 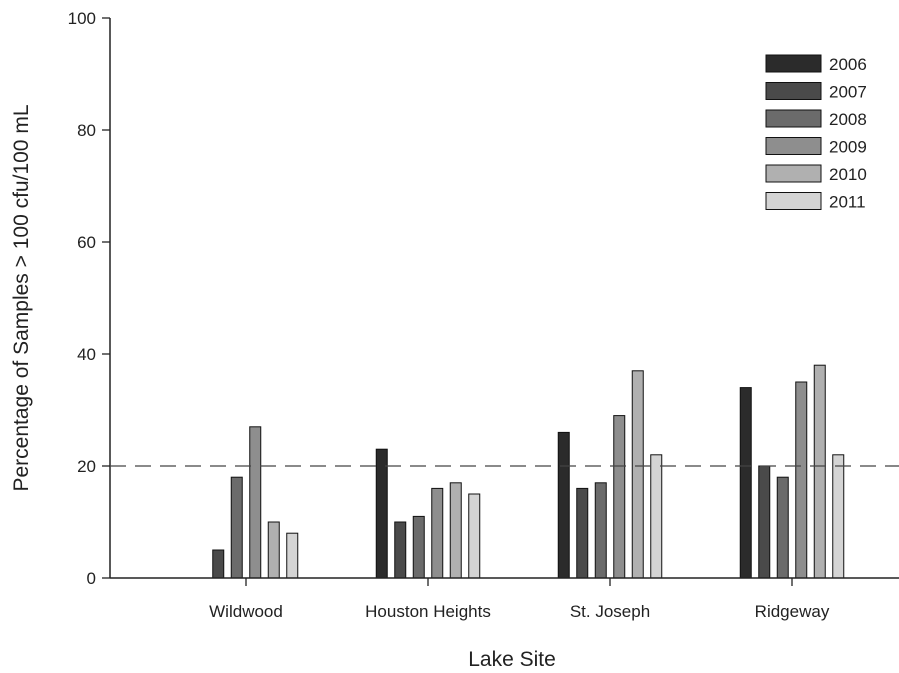 I want to click on bar-2006-ridgeway, so click(x=745, y=483).